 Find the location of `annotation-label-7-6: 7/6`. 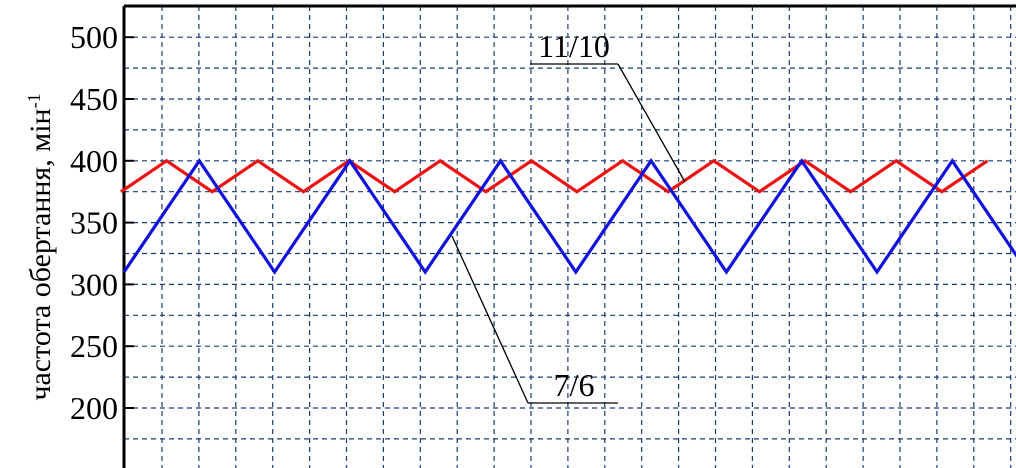

annotation-label-7-6: 7/6 is located at coordinates (574, 385).